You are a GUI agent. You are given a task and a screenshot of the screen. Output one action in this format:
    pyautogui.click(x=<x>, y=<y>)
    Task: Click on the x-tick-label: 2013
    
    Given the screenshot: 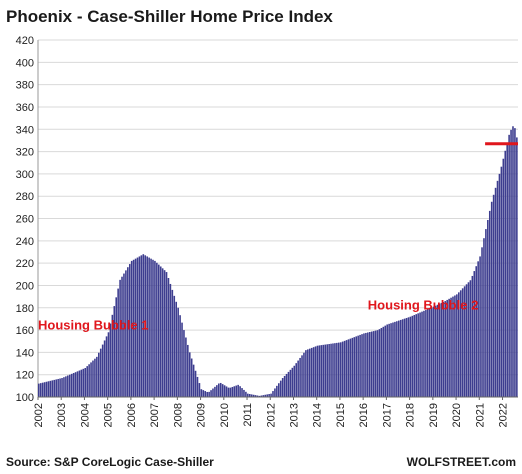 What is the action you would take?
    pyautogui.click(x=294, y=415)
    